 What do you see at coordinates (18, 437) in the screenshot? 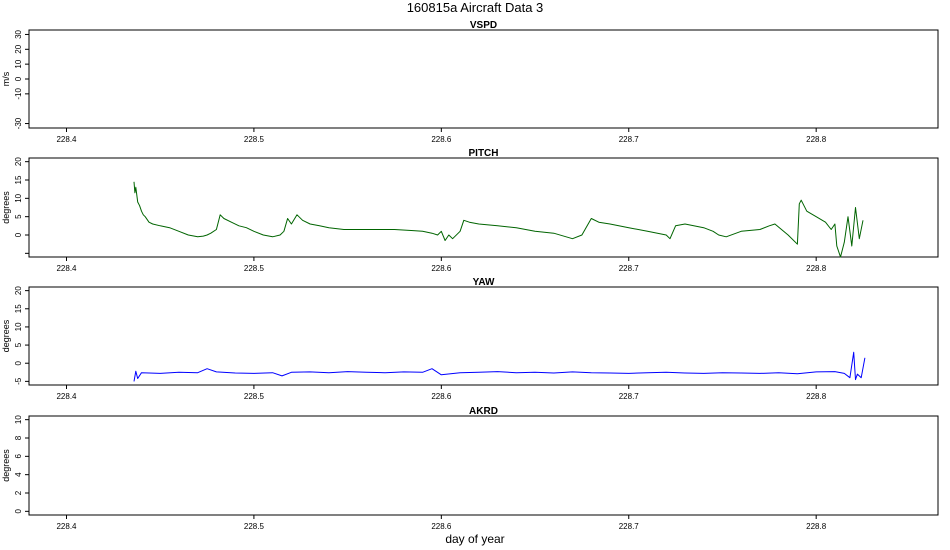
I see `y-tick-label: 8` at bounding box center [18, 437].